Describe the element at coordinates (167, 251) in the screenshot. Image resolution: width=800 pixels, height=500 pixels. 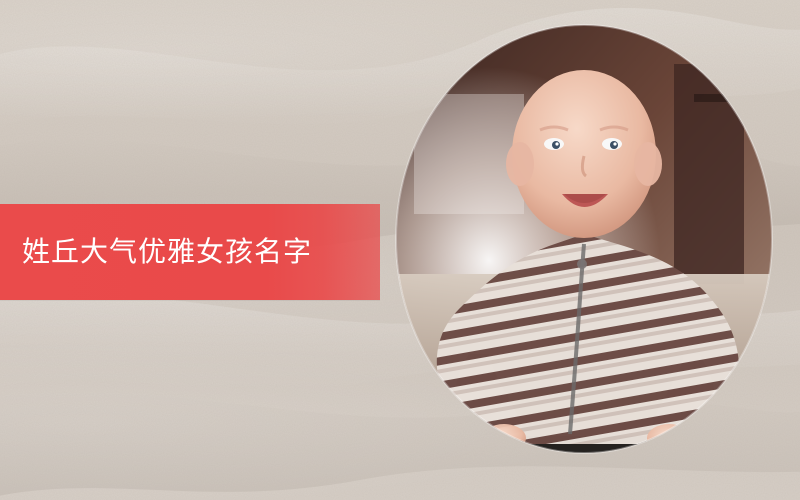
I see `title-text: 姓丘大气优雅女孩名字` at that location.